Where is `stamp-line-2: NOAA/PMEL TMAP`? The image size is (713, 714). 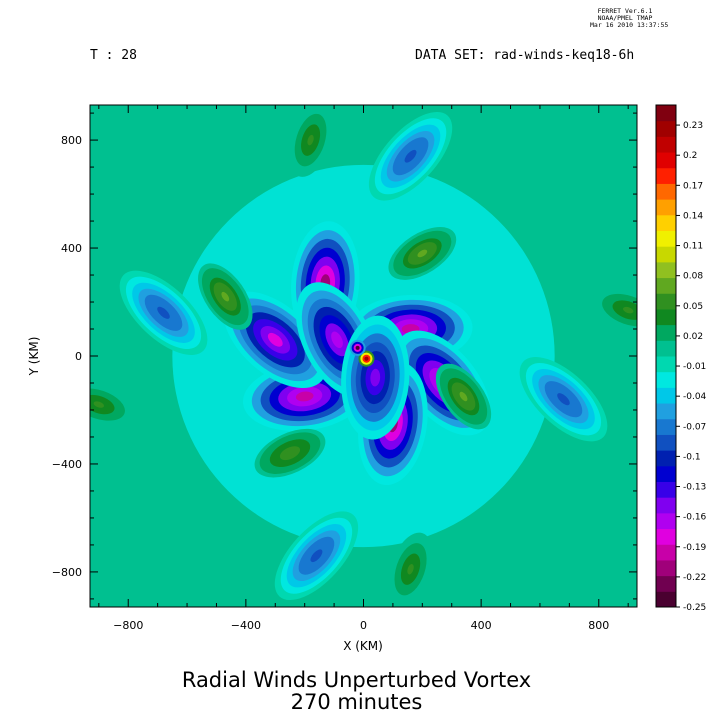
stamp-line-2: NOAA/PMEL TMAP is located at coordinates (625, 18).